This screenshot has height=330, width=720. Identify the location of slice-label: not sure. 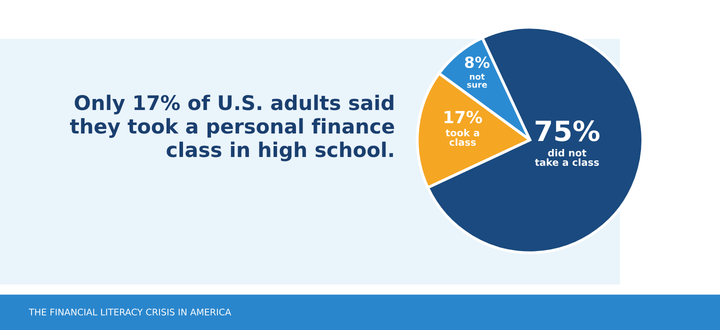
(477, 81).